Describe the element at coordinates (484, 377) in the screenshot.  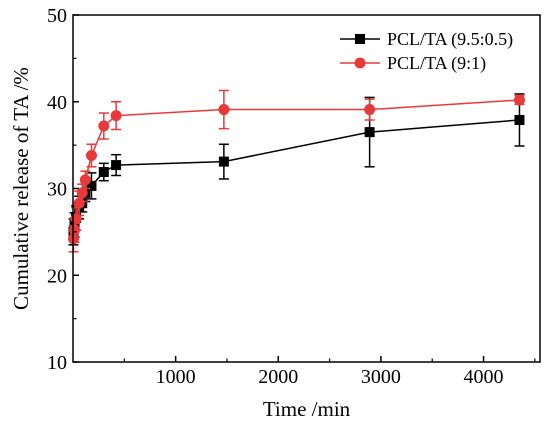
I see `x-tick-label: 4000` at that location.